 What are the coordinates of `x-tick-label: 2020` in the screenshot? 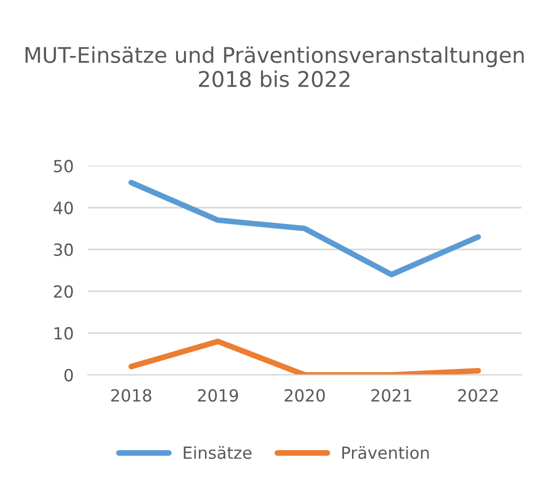 It's located at (304, 395).